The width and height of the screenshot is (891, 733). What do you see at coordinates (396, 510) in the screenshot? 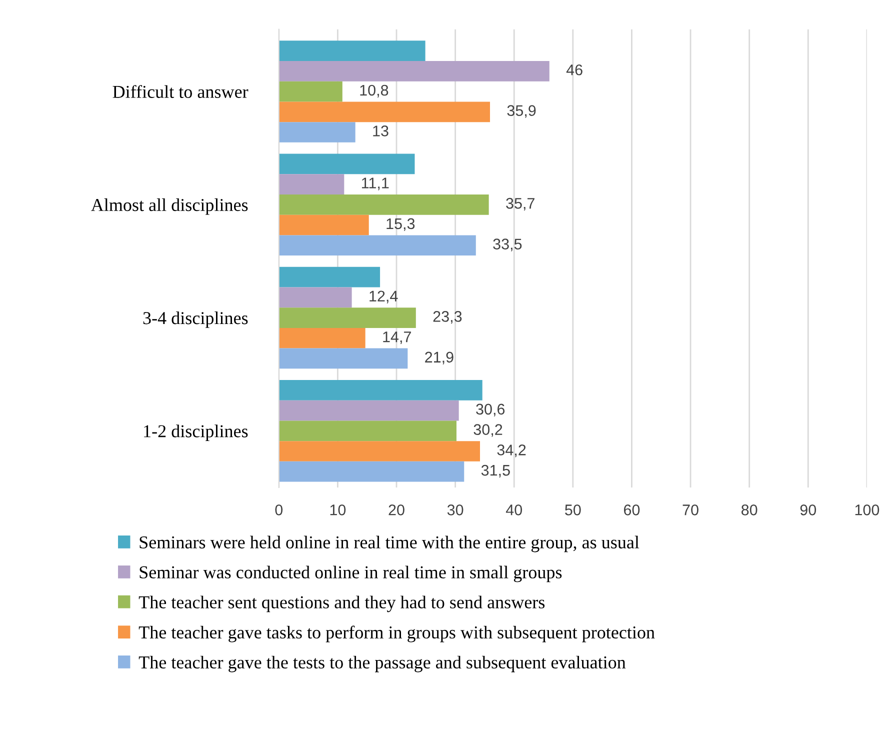
I see `x-tick-label: 20` at bounding box center [396, 510].